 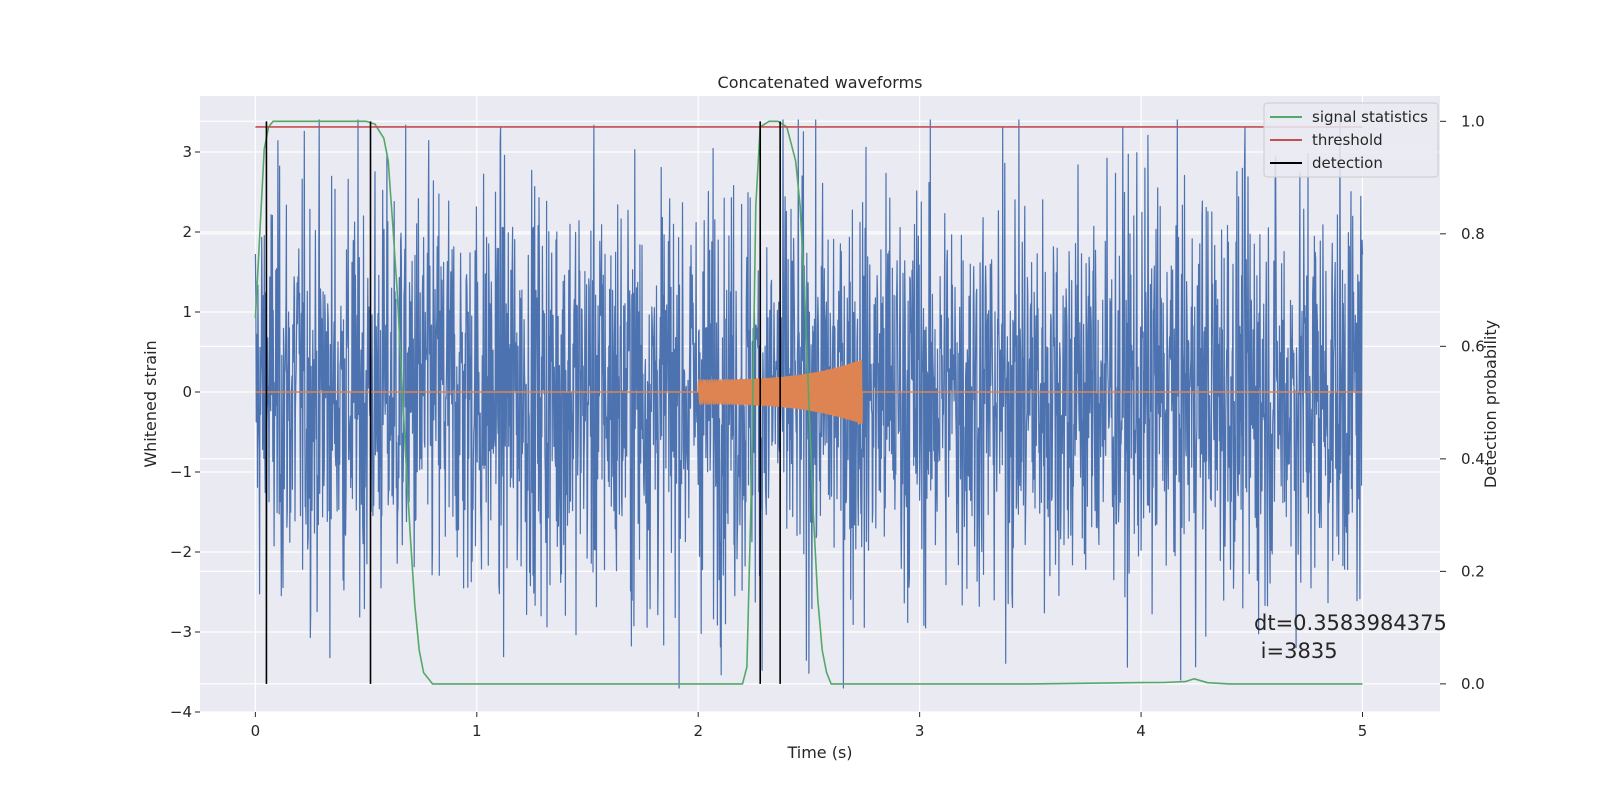 I want to click on x-tick-label-2: 2, so click(x=698, y=731).